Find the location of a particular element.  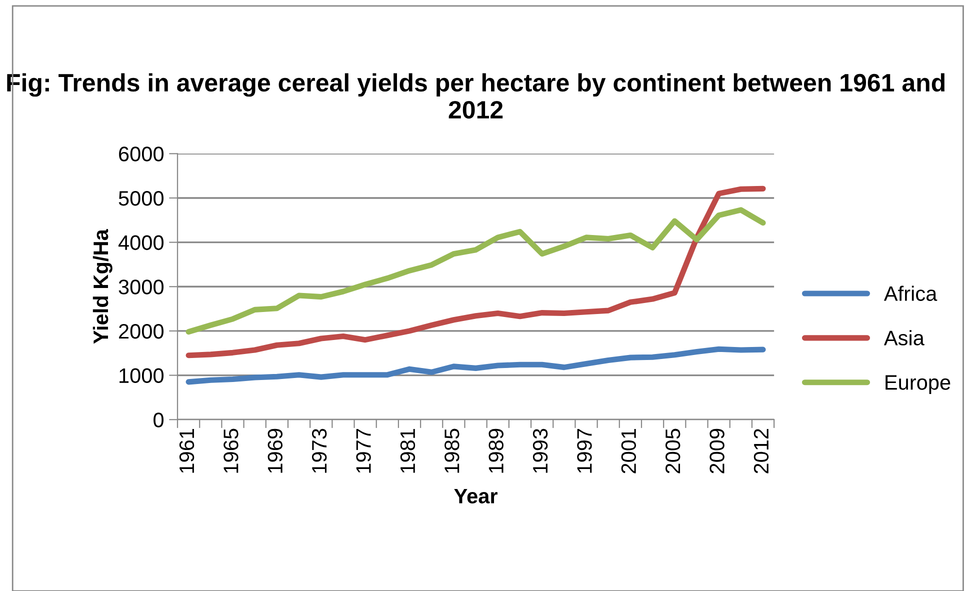

x-tick-label: 1981 is located at coordinates (408, 450).